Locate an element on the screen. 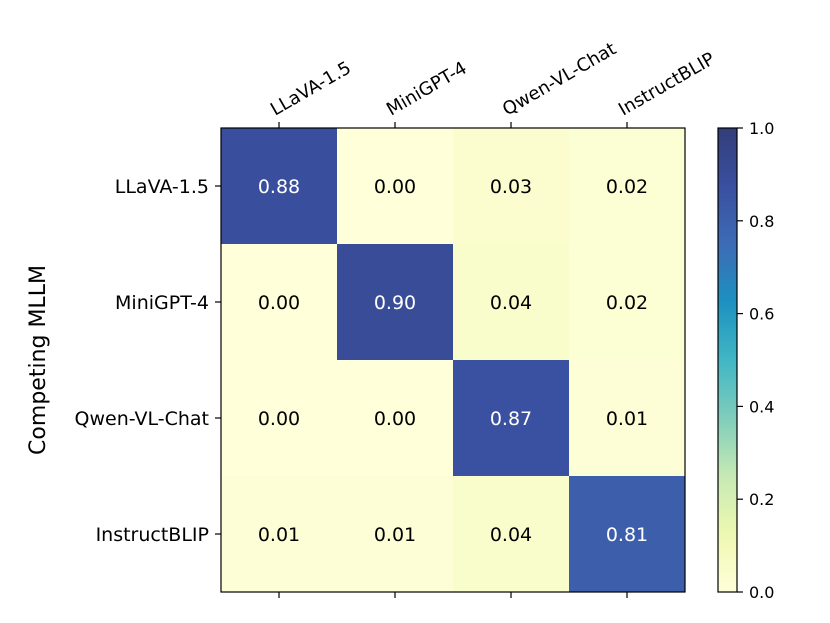  y-tick-label: LLaVA-1.5 is located at coordinates (162, 187).